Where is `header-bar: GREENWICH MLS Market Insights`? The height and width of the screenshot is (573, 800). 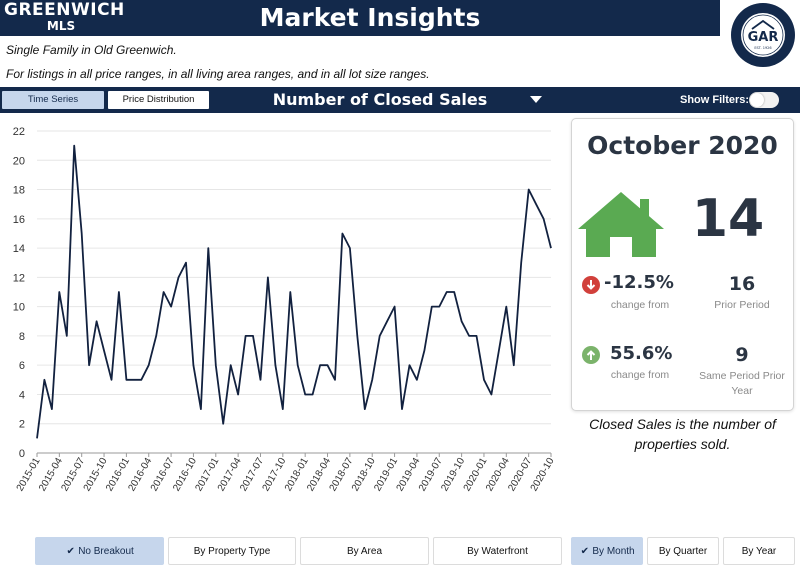 header-bar: GREENWICH MLS Market Insights is located at coordinates (360, 18).